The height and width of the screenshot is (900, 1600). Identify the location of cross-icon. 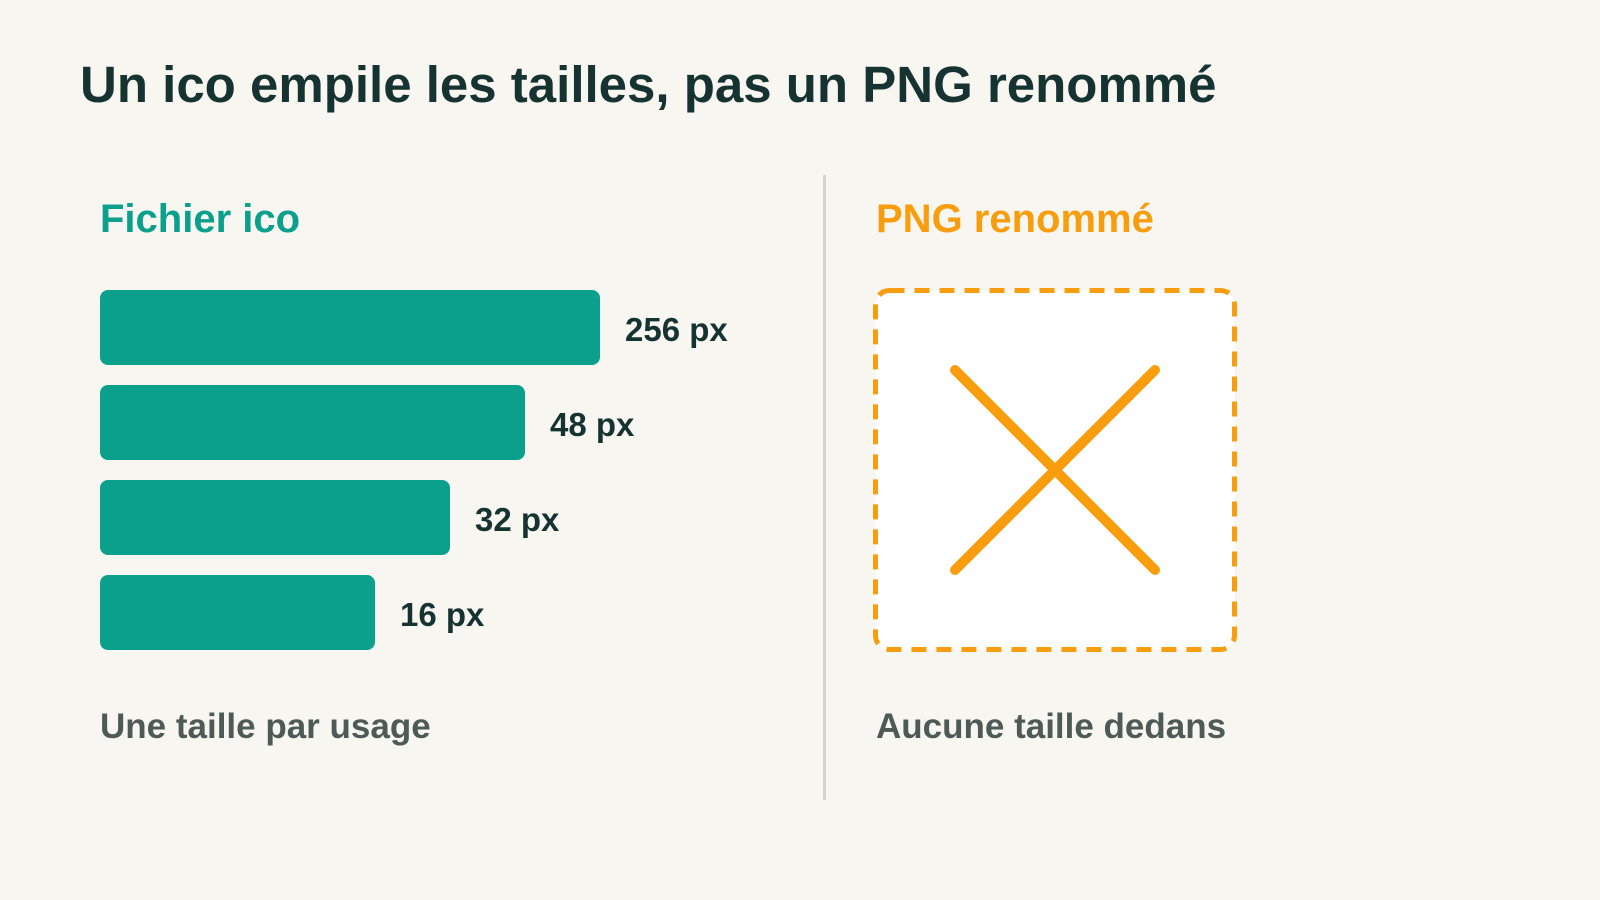
(1055, 470).